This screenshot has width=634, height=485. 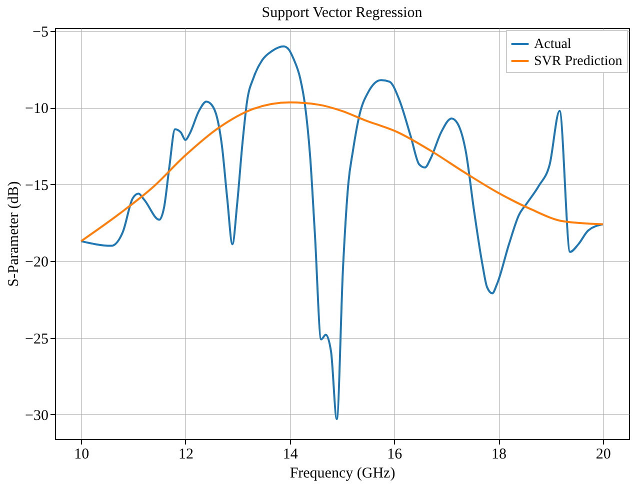 What do you see at coordinates (343, 474) in the screenshot?
I see `x-axis-title: Frequency (GHz)` at bounding box center [343, 474].